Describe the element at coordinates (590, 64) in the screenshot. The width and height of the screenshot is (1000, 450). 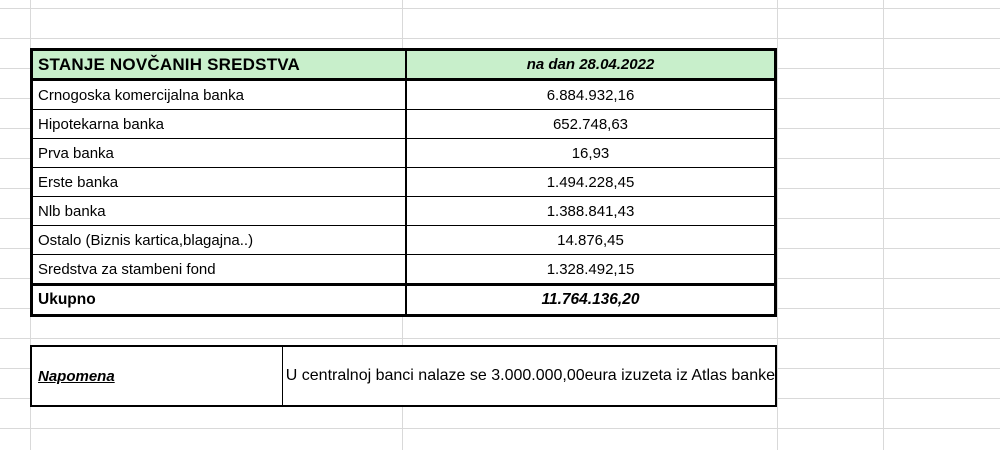
I see `report-date-cell: na dan 28.04.2022` at that location.